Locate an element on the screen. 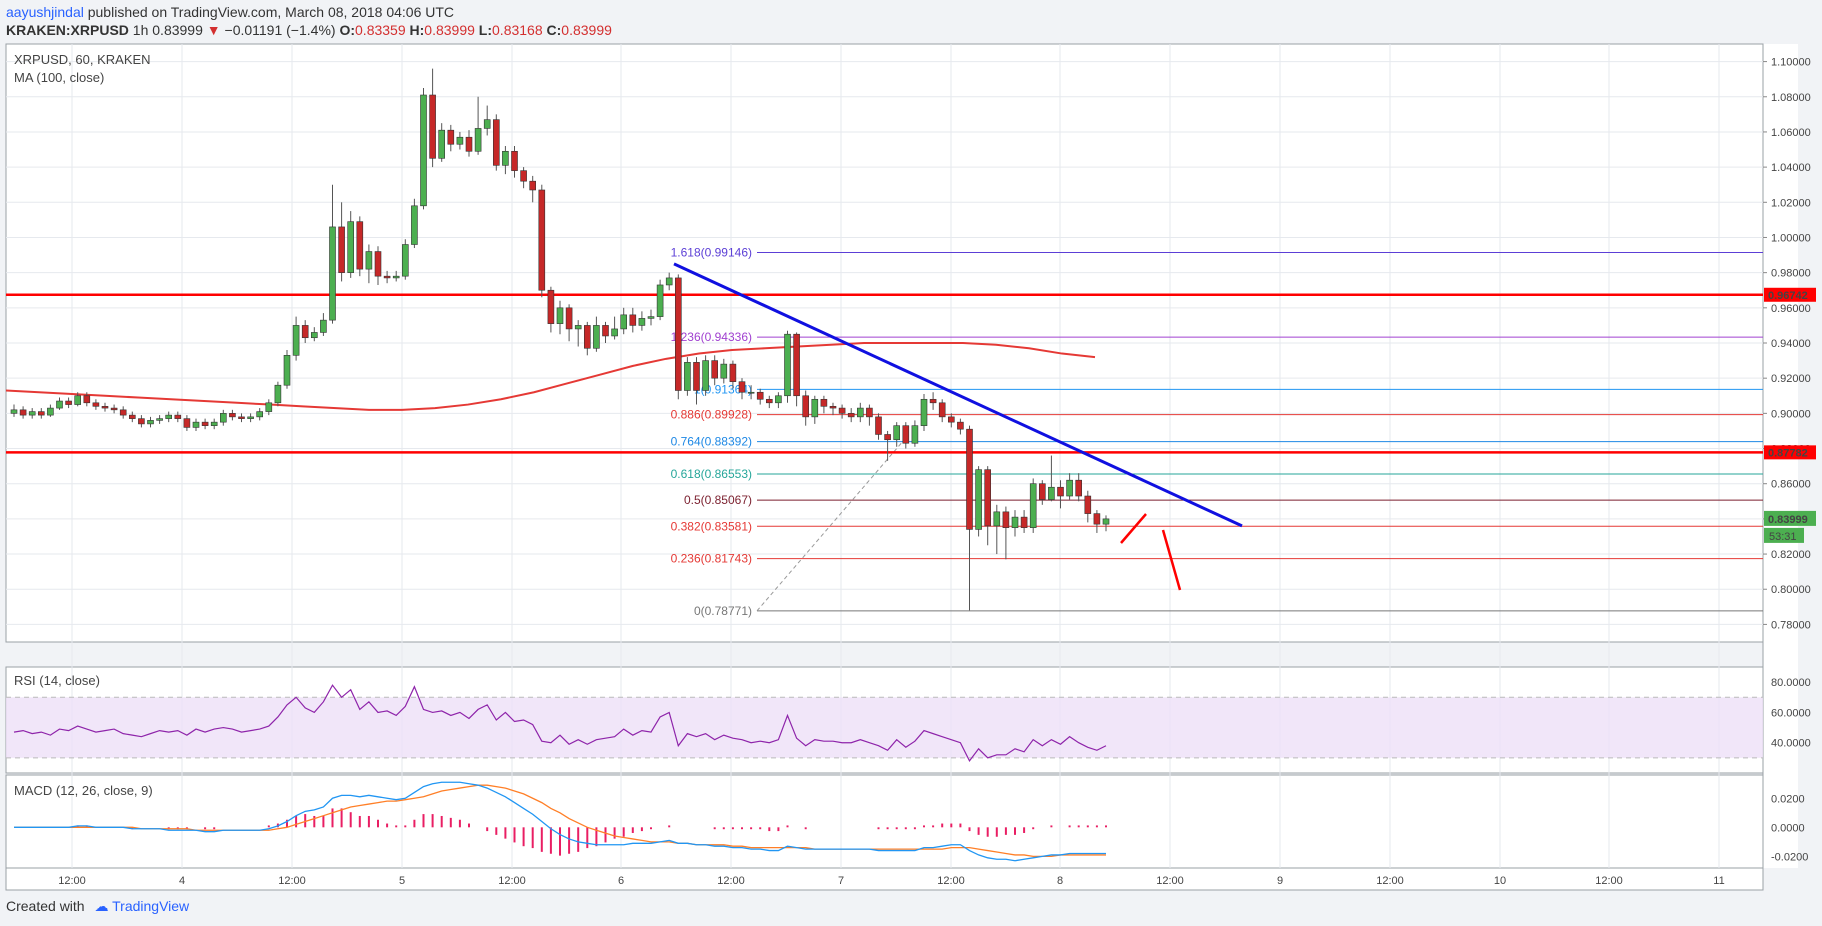 This screenshot has width=1822, height=926. fib-level-label: 0.618(0.86553) is located at coordinates (711, 474).